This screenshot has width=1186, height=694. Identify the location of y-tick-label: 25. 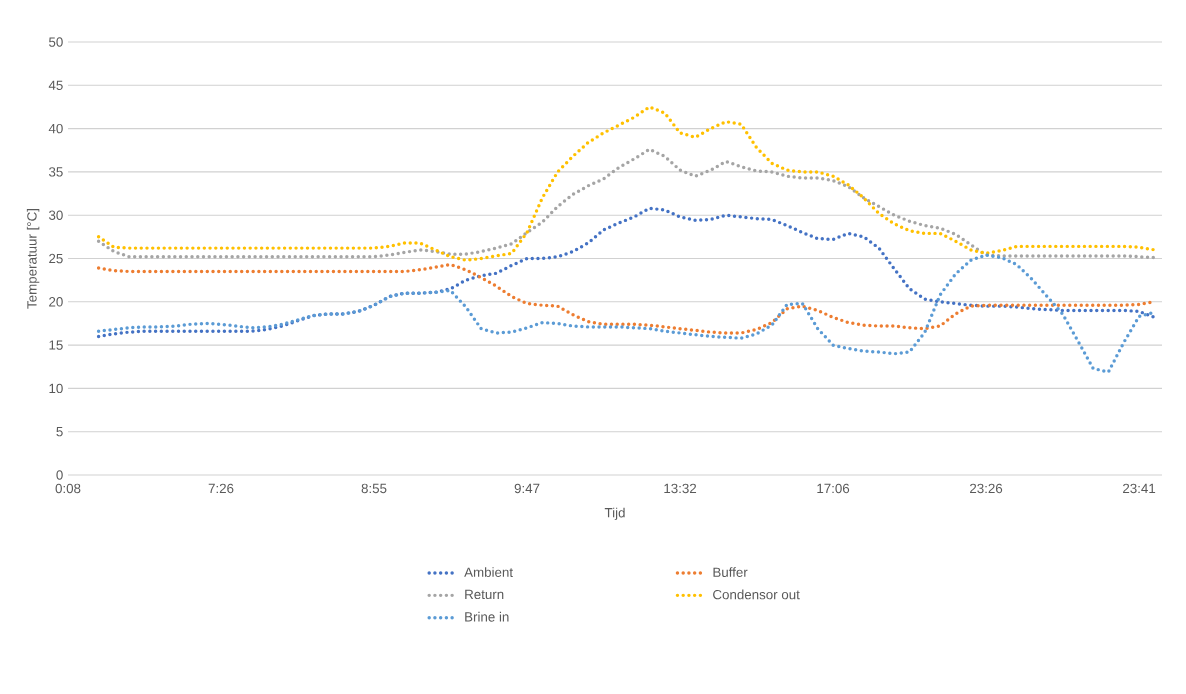
(56, 258).